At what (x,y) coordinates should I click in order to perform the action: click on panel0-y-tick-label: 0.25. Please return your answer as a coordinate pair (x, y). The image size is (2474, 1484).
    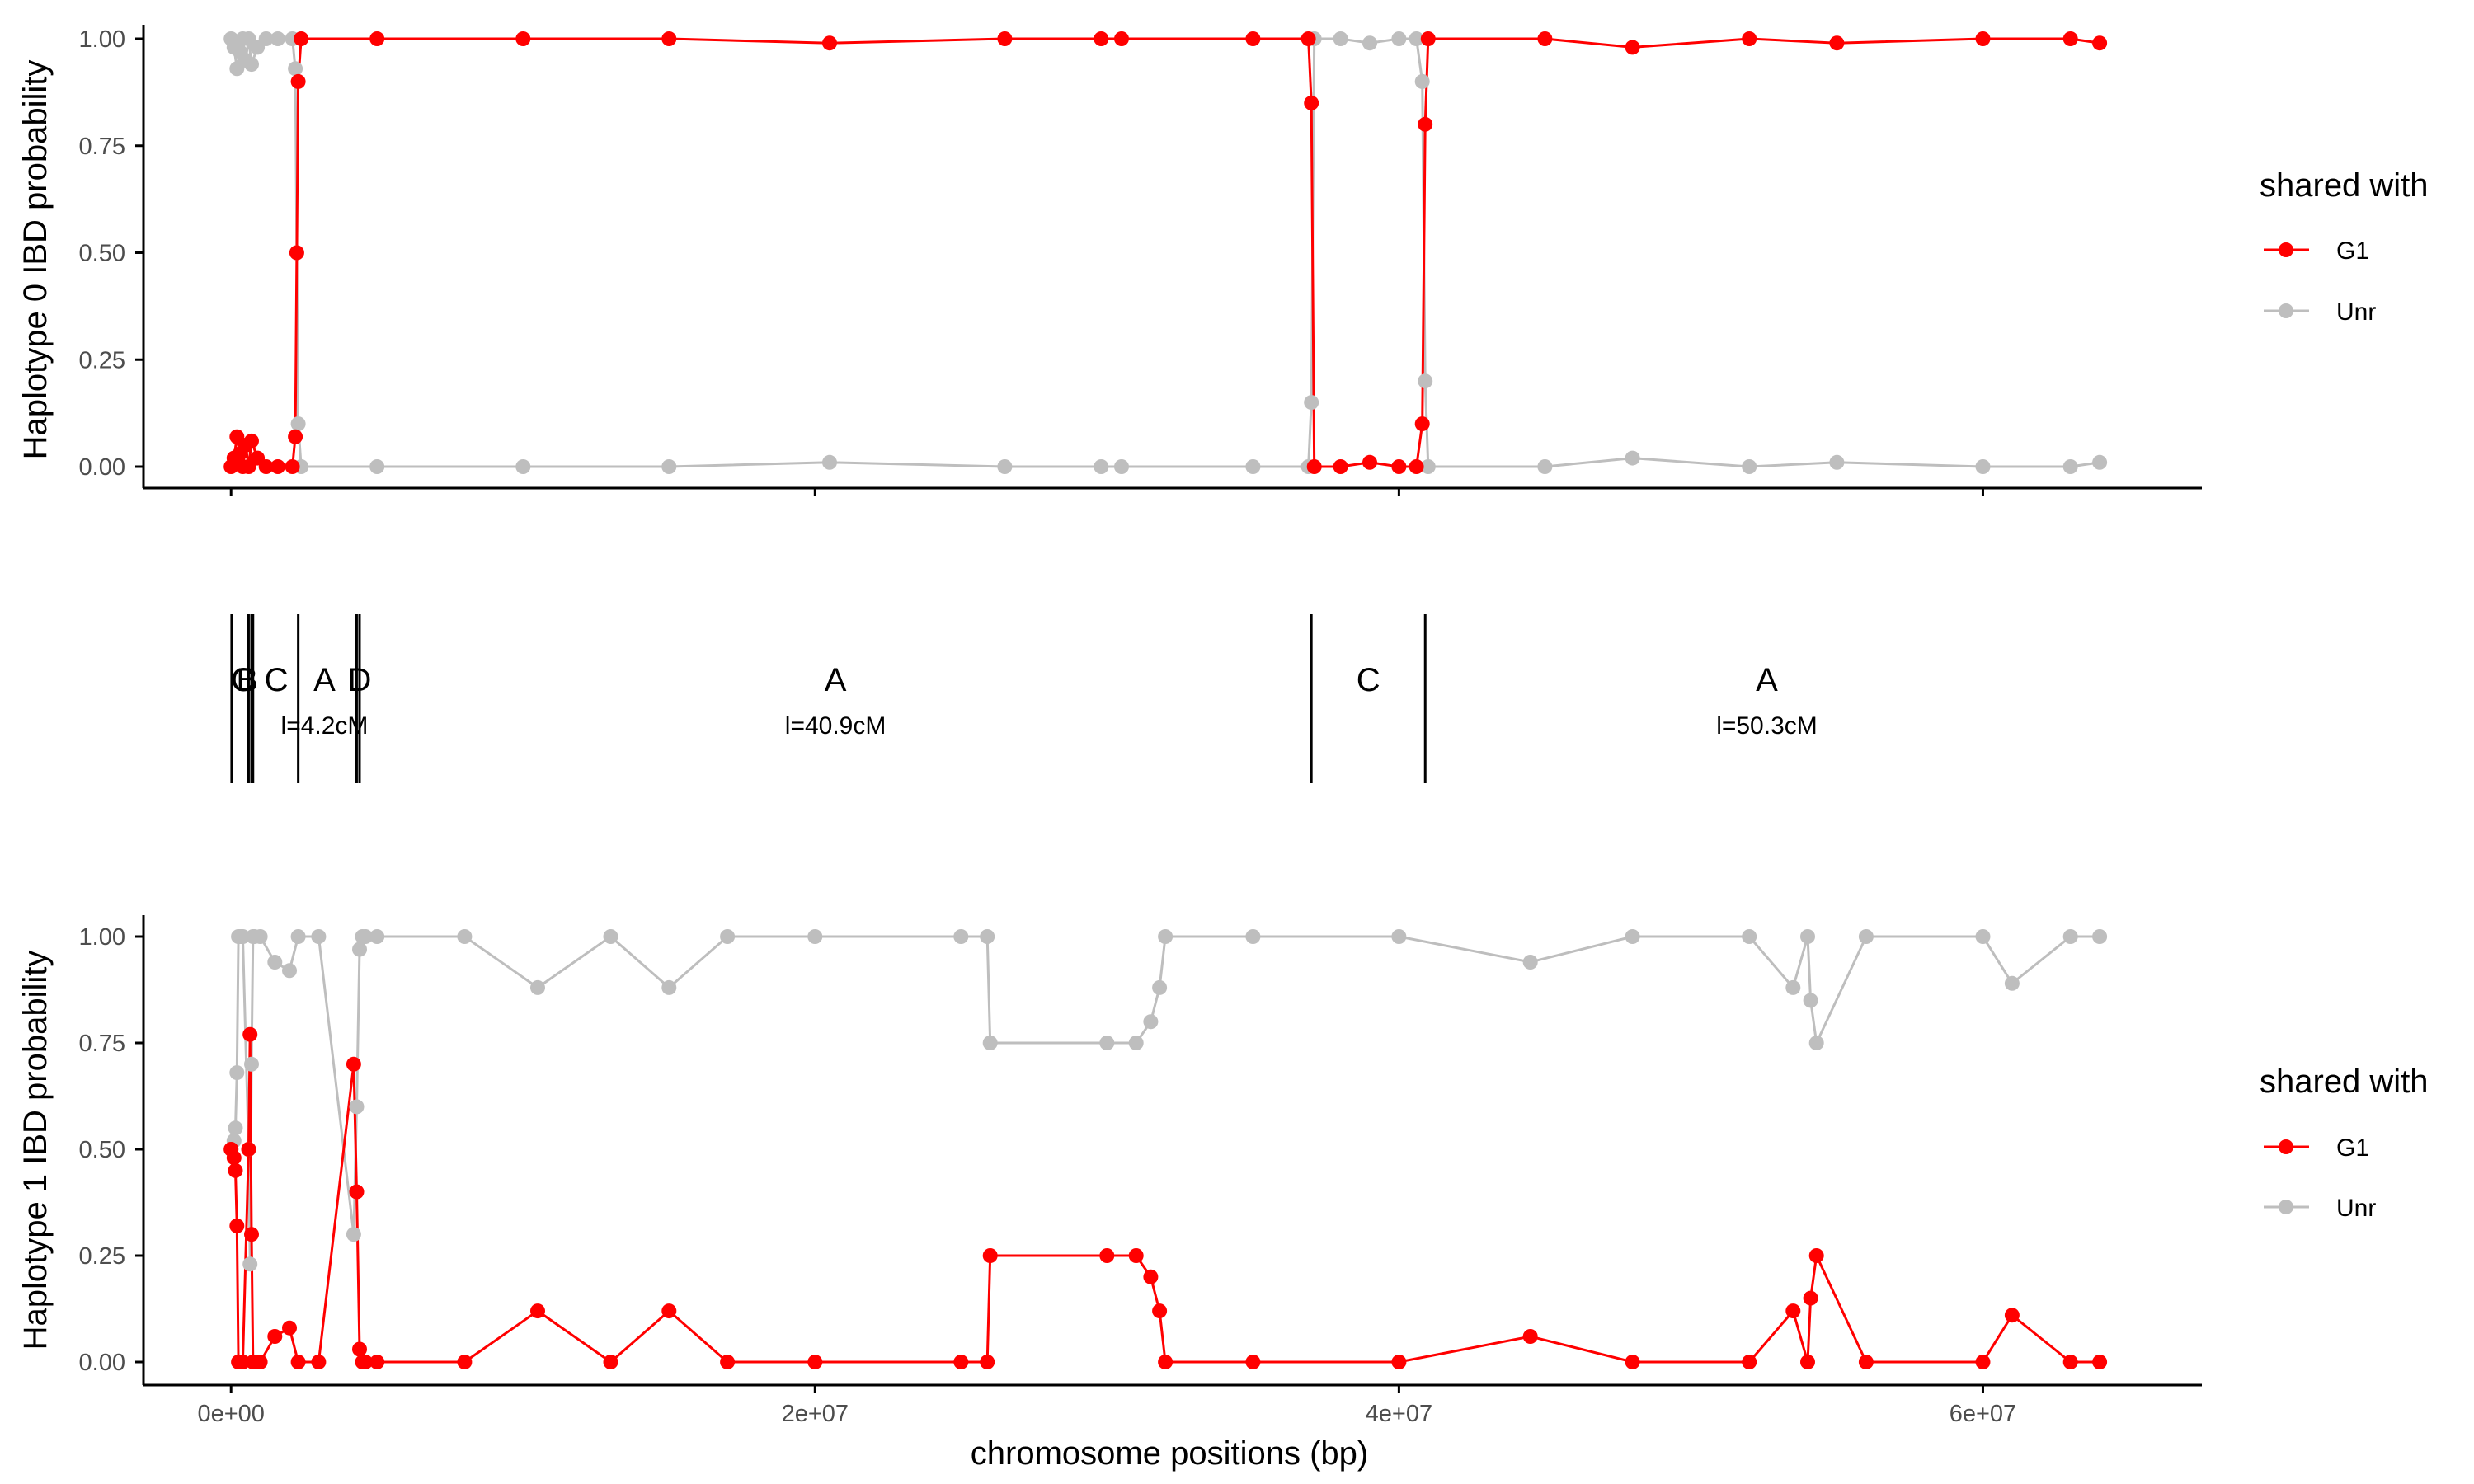
    Looking at the image, I should click on (102, 360).